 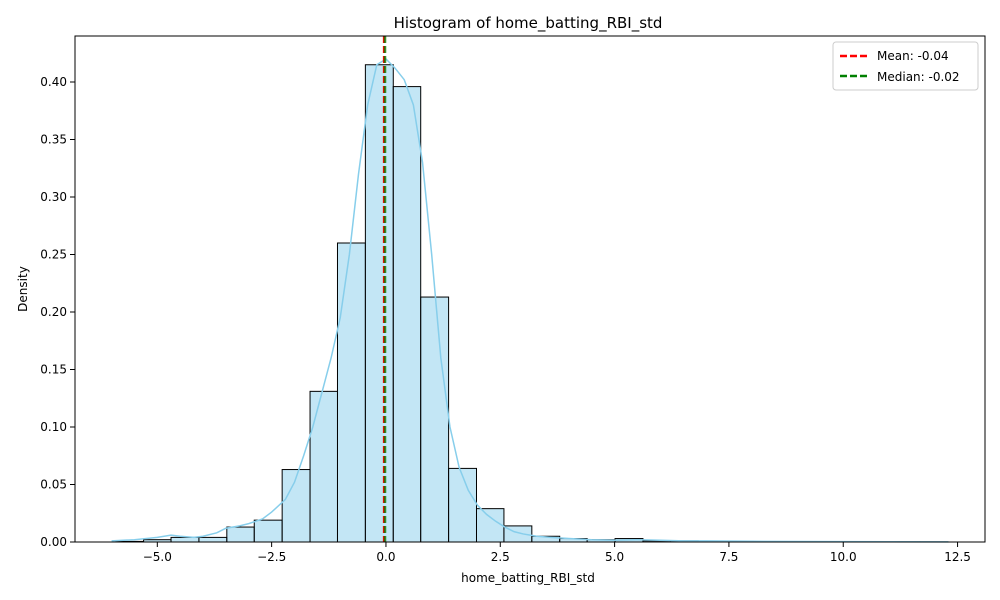 What do you see at coordinates (53, 255) in the screenshot?
I see `y-tick-label: 0.25` at bounding box center [53, 255].